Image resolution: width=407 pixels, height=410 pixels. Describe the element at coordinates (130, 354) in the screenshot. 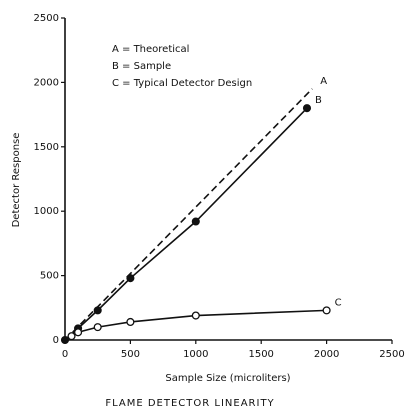

I see `x-tick-label: 500` at that location.